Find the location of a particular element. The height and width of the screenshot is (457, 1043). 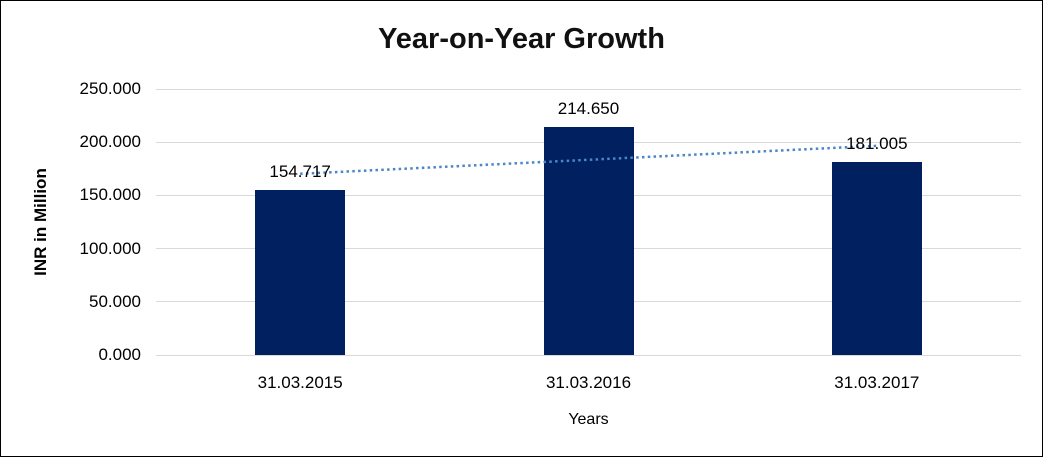

trendline is located at coordinates (588, 160).